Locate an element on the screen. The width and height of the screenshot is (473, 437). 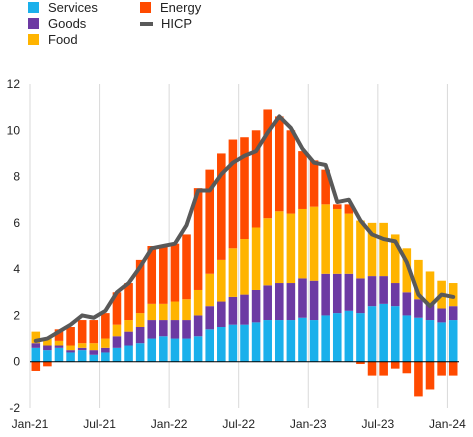
legend-item-hicp: HICP is located at coordinates (166, 23).